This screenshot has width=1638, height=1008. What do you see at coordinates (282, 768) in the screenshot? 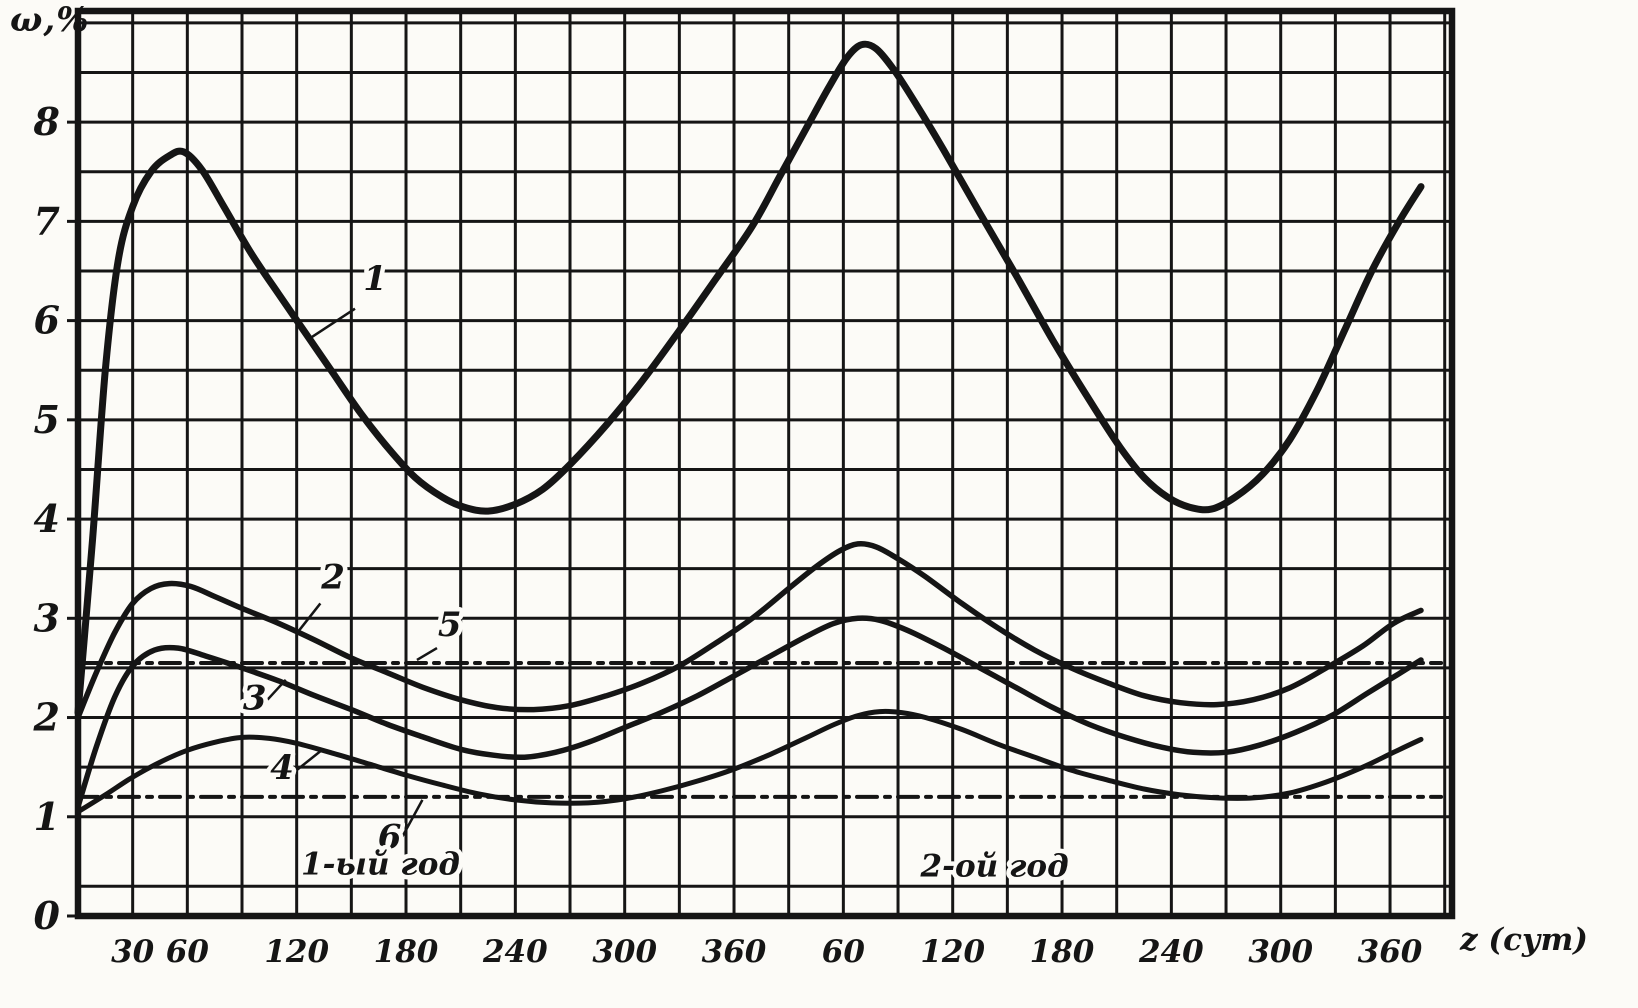
I see `curve-4-label: 4` at bounding box center [282, 768].